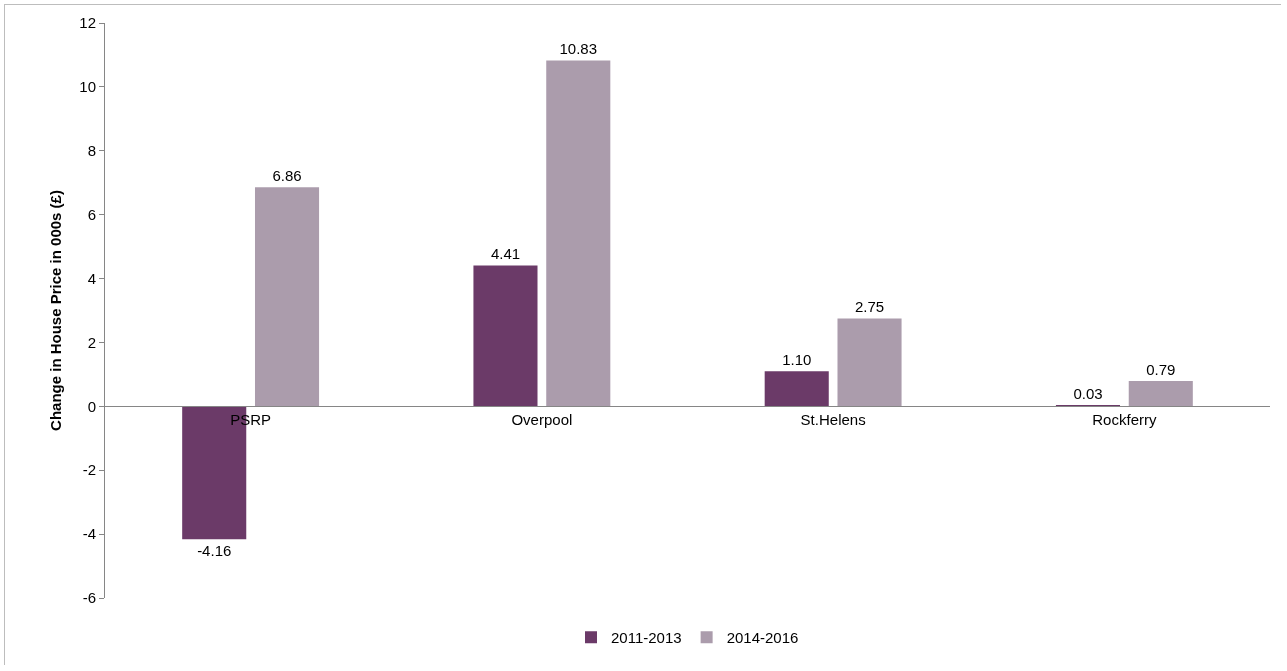  Describe the element at coordinates (646, 638) in the screenshot. I see `legend-label: 2011-2013` at that location.